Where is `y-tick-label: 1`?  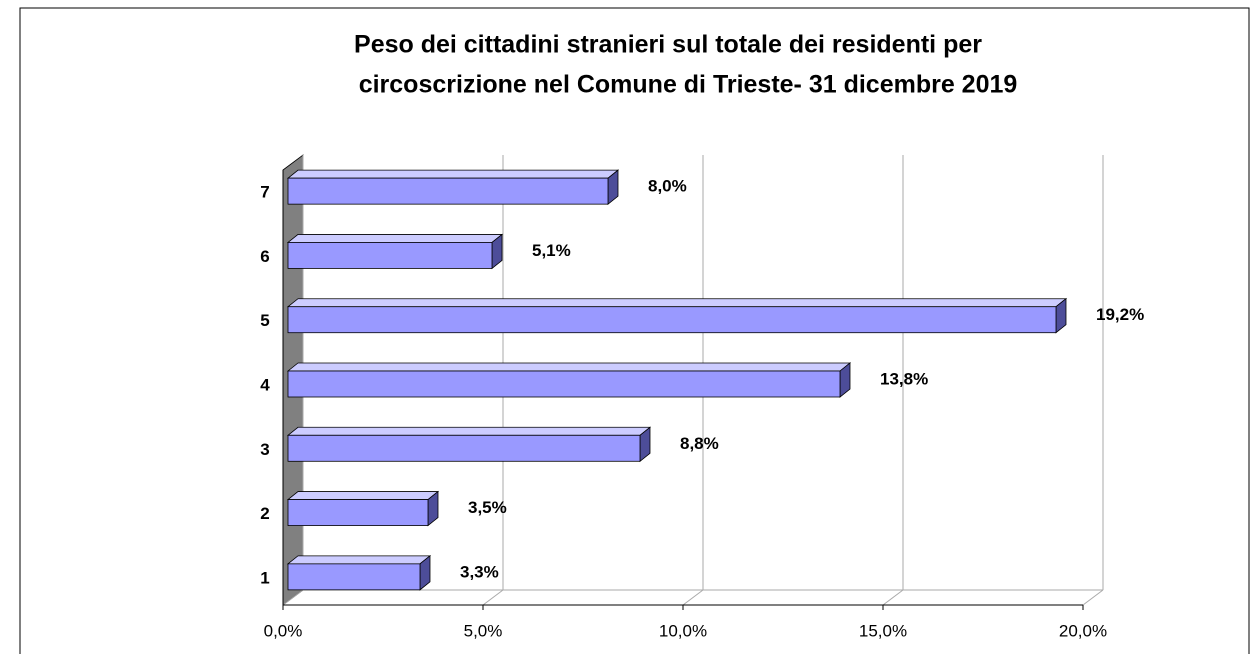 y-tick-label: 1 is located at coordinates (264, 577).